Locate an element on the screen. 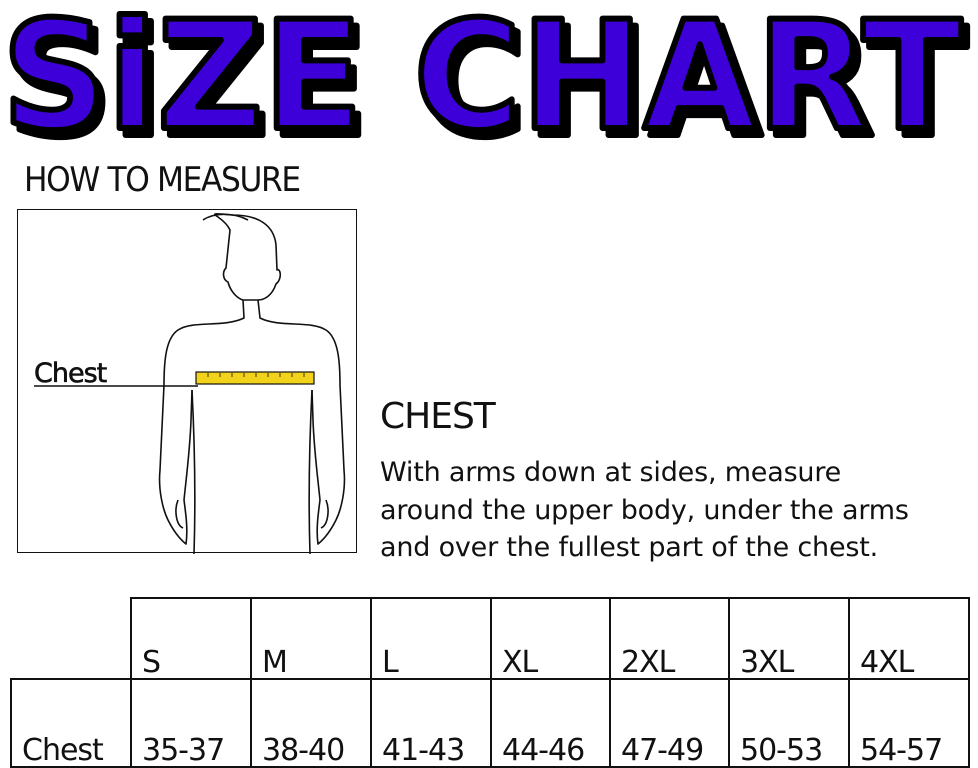  value-cell: 38-40 is located at coordinates (311, 723).